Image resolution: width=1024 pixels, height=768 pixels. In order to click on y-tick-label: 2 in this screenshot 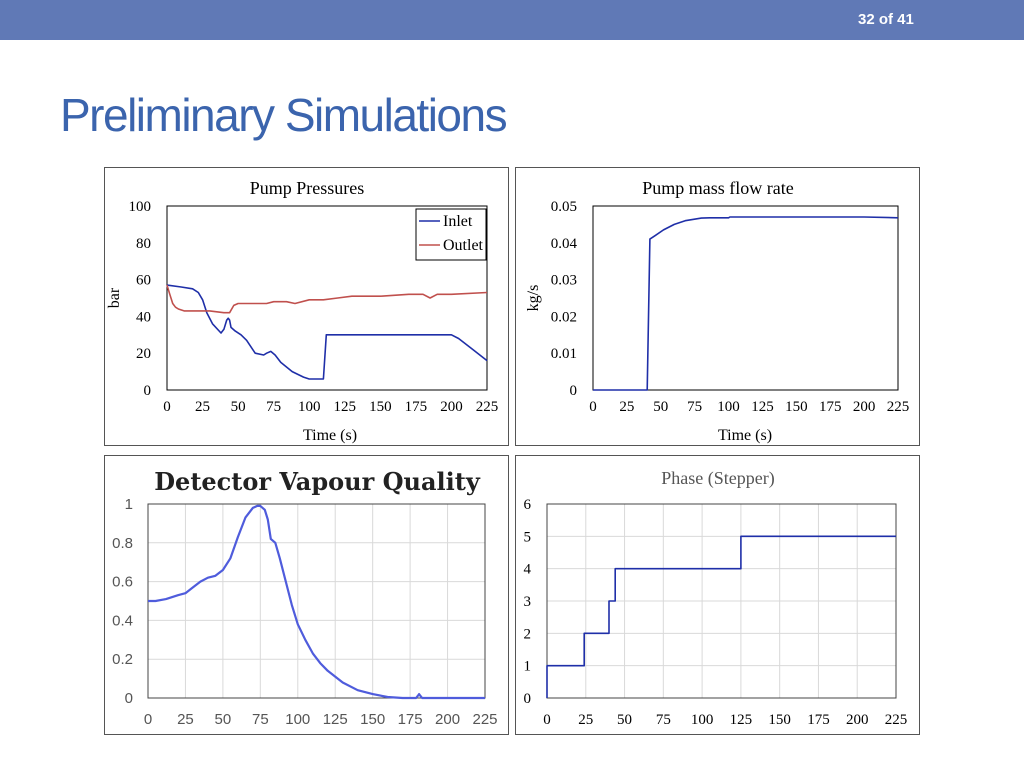, I will do `click(528, 634)`.